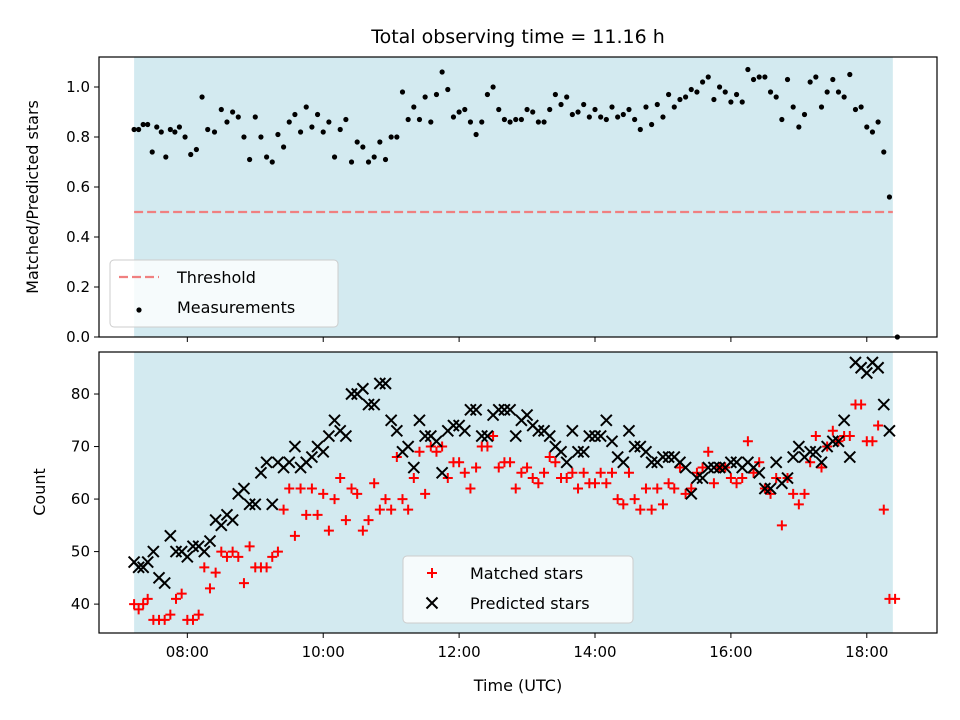 This screenshot has height=720, width=960. What do you see at coordinates (80, 394) in the screenshot?
I see `bottom-y-tick-label: 80` at bounding box center [80, 394].